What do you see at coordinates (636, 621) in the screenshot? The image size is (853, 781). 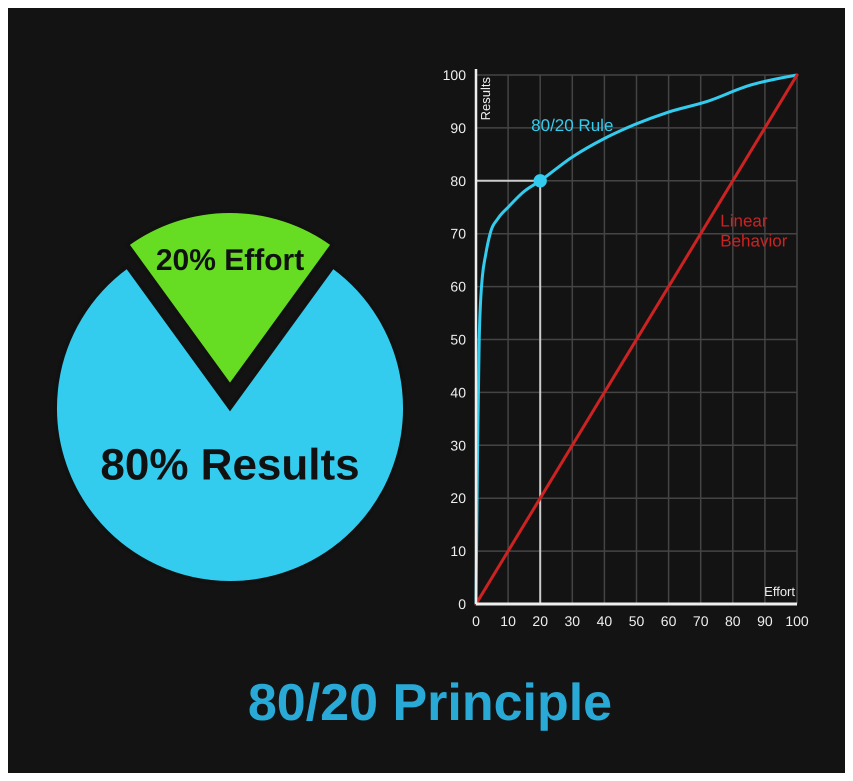 I see `x-tick-label: 50` at bounding box center [636, 621].